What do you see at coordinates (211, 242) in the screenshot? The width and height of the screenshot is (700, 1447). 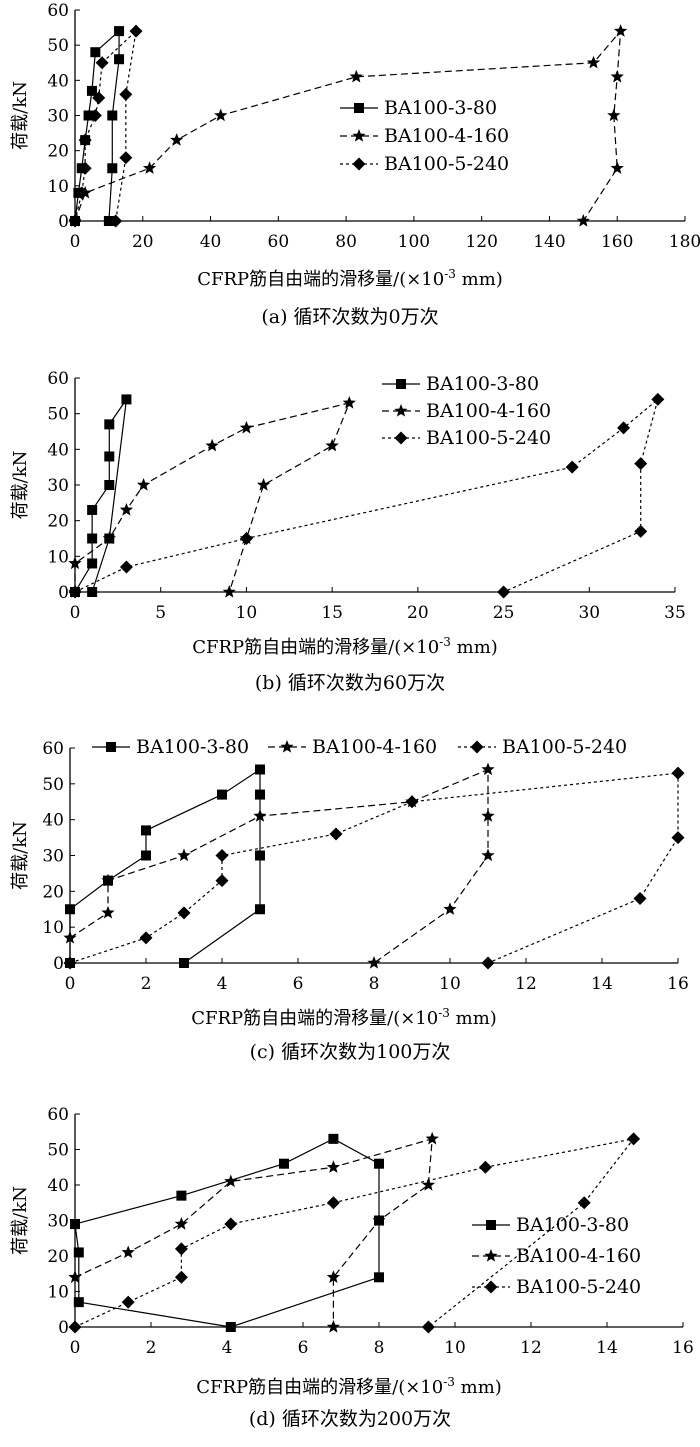 I see `x-tick-label: 40` at bounding box center [211, 242].